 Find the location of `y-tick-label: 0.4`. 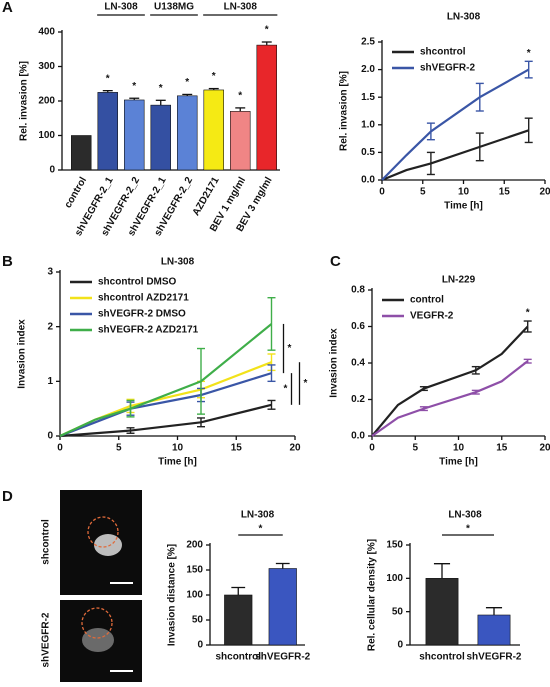

y-tick-label: 0.4 is located at coordinates (358, 363).